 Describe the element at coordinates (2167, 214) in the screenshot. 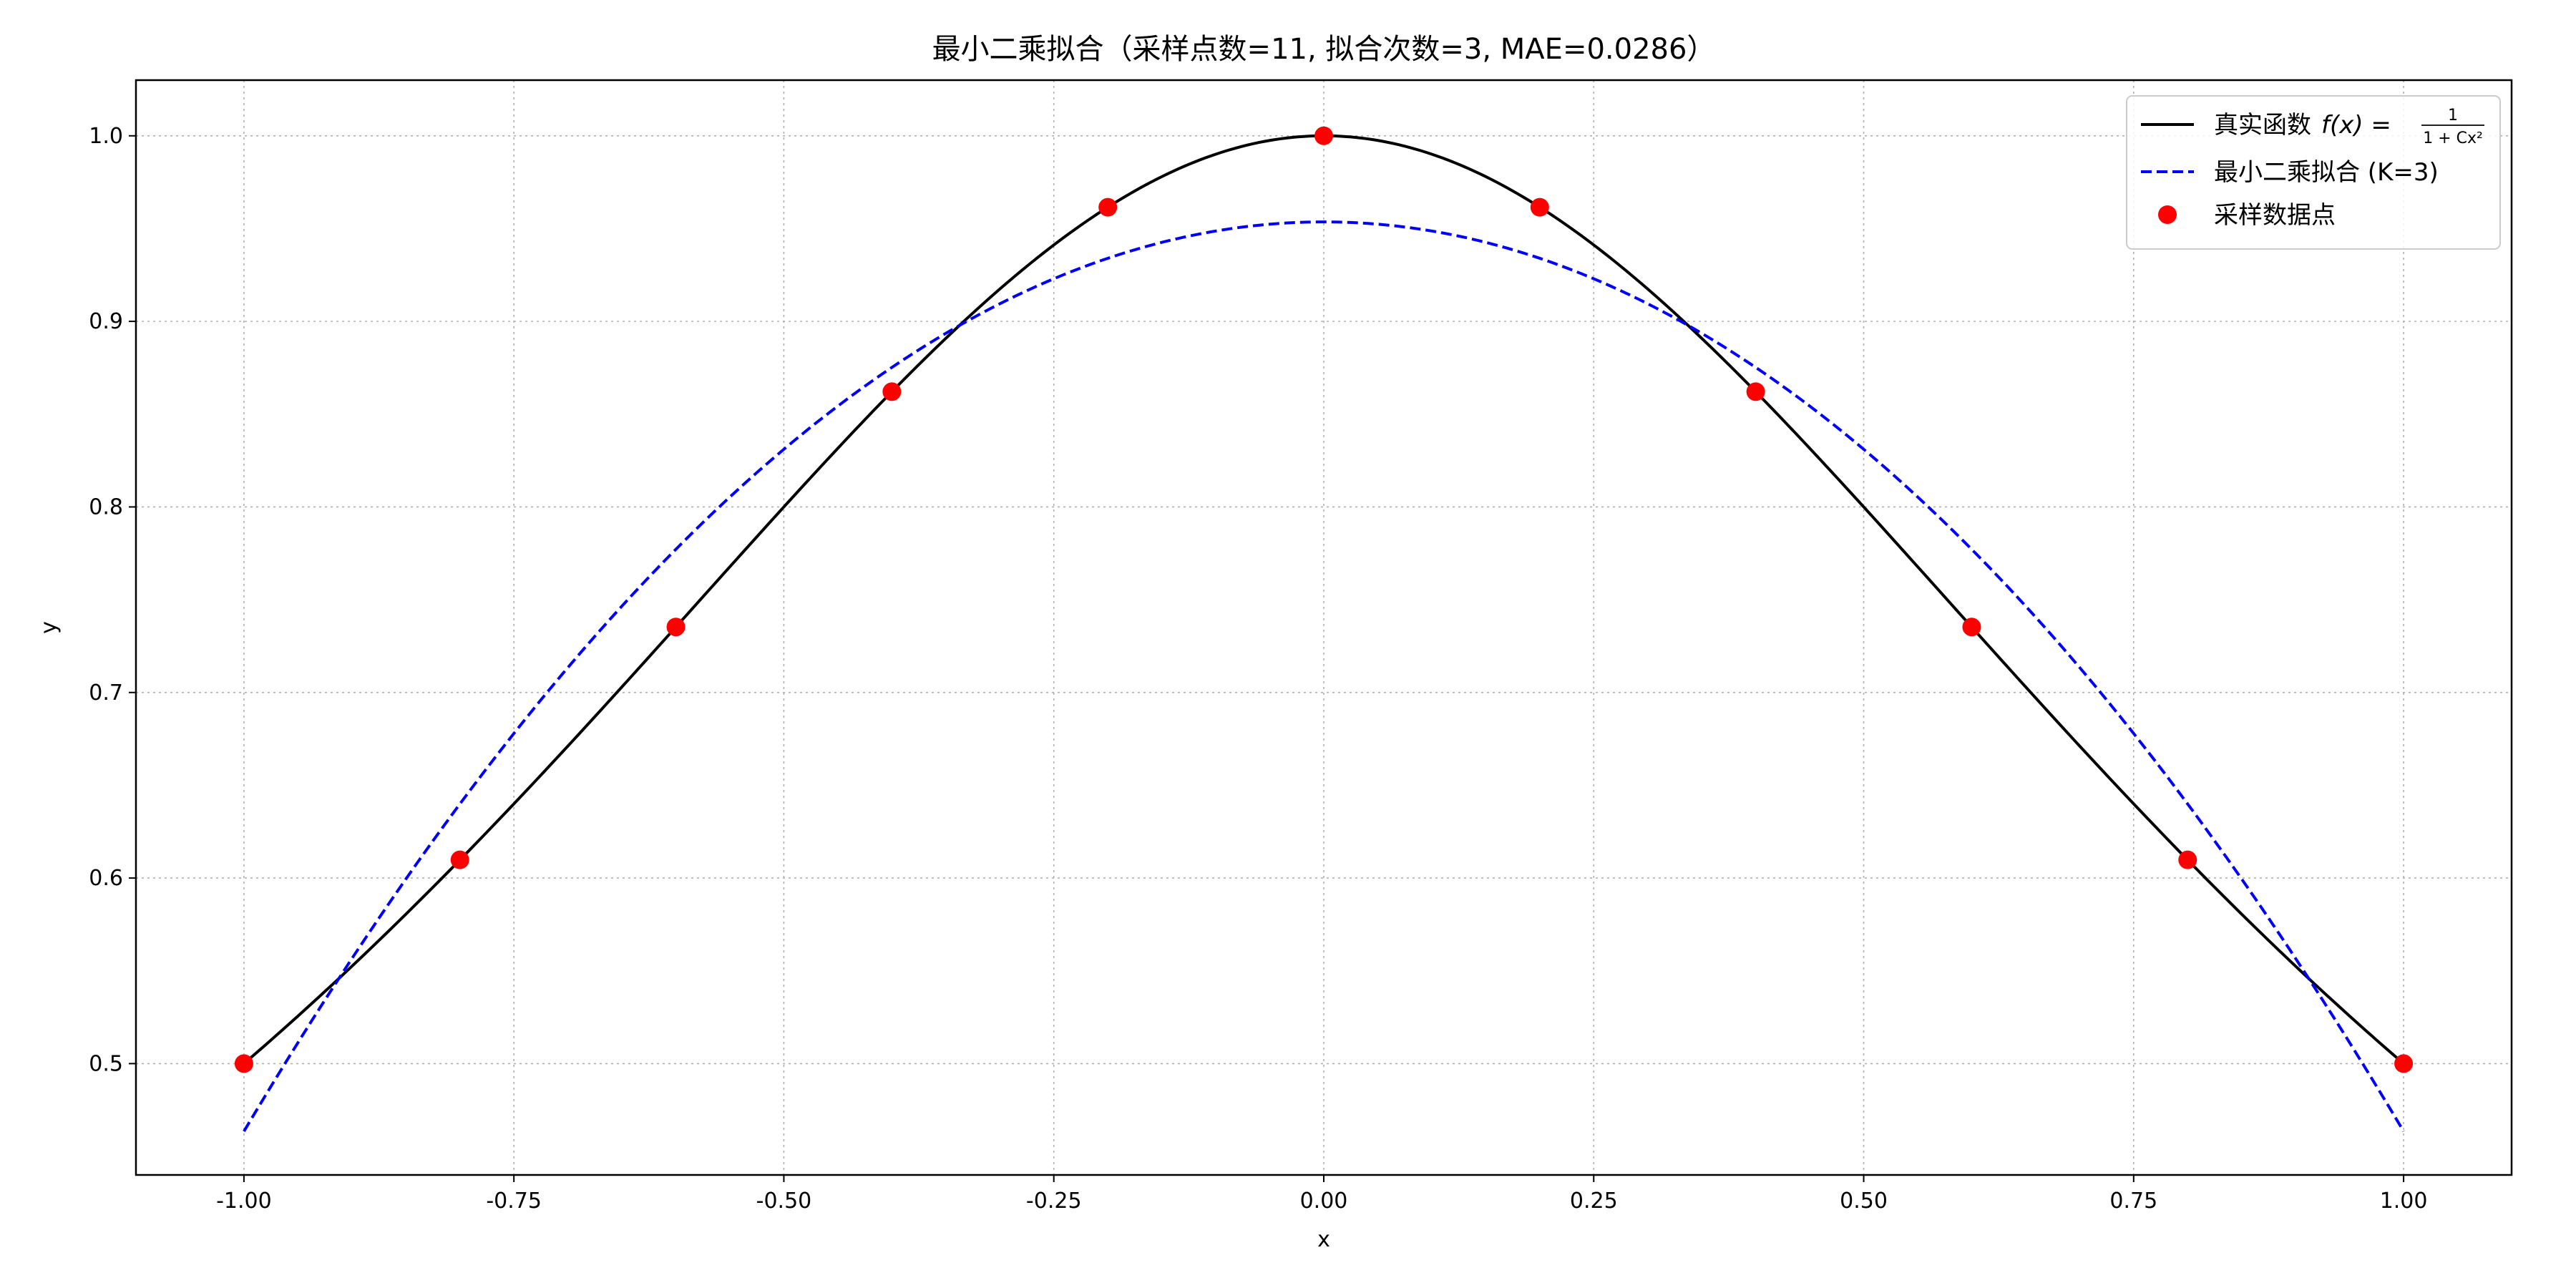

I see `legend-points-swatch` at that location.